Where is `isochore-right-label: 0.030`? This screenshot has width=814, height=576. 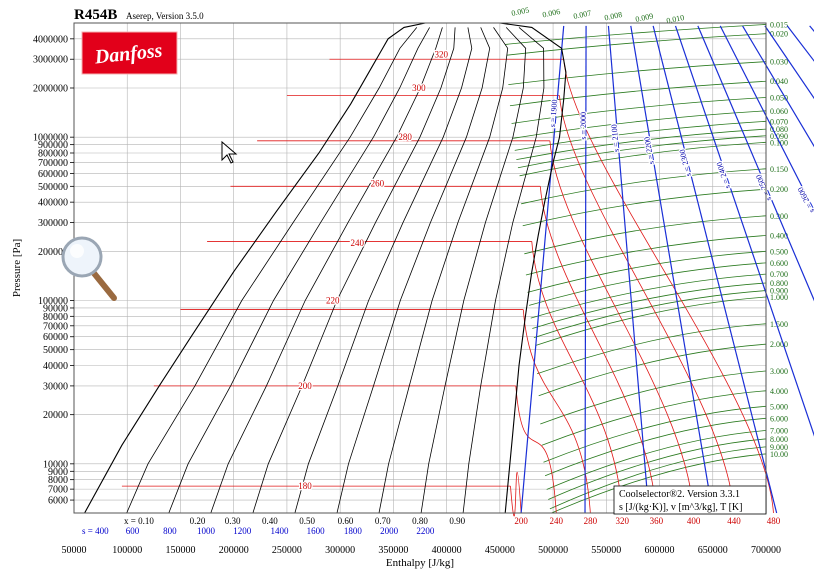 isochore-right-label: 0.030 is located at coordinates (779, 62).